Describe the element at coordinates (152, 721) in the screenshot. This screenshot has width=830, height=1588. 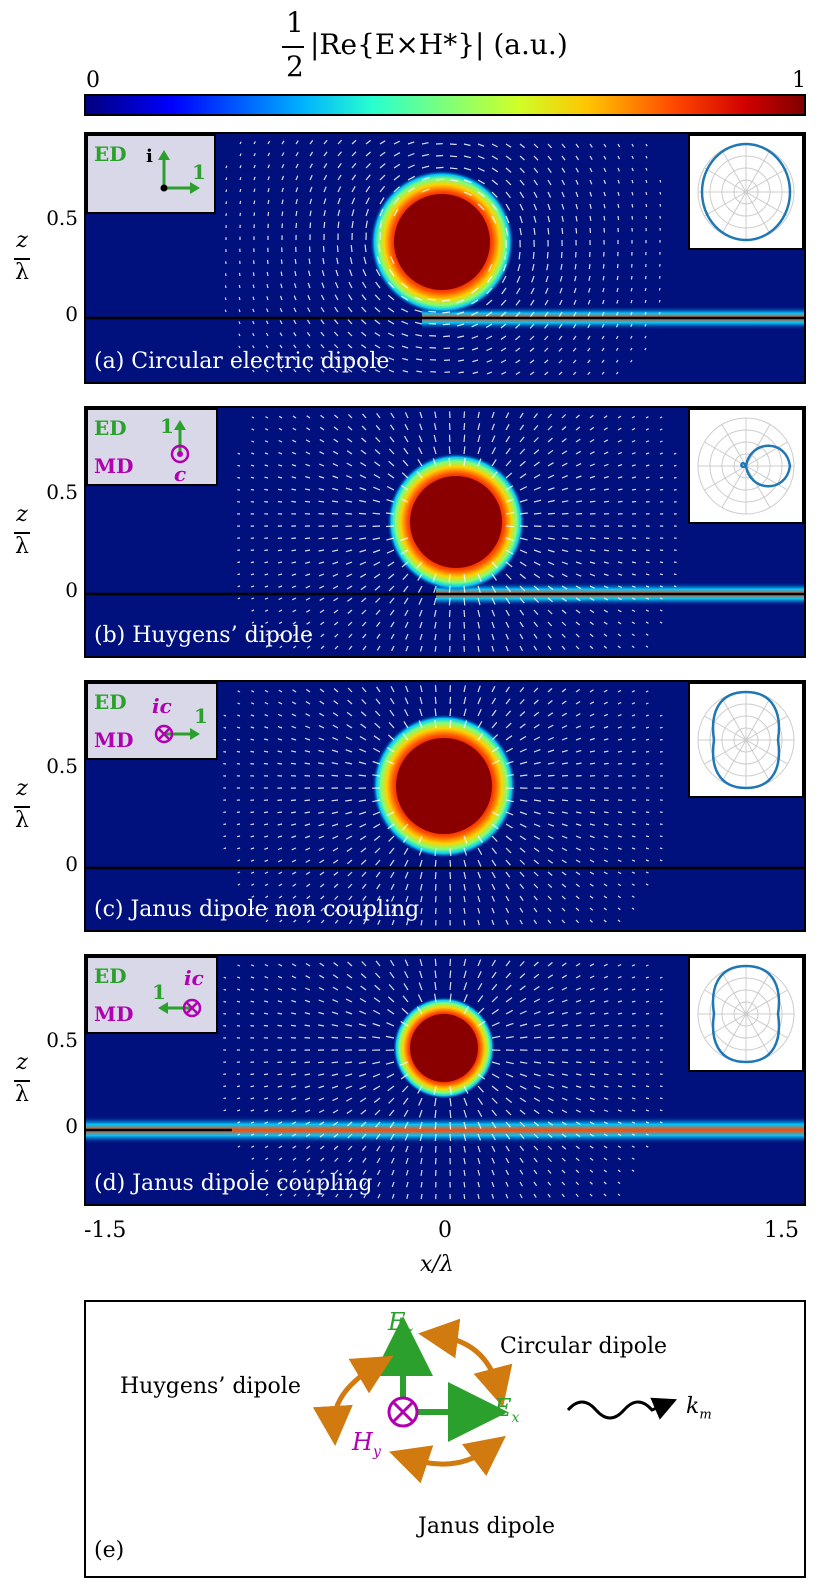
I see `dipole-inset: ED MD ic 1` at that location.